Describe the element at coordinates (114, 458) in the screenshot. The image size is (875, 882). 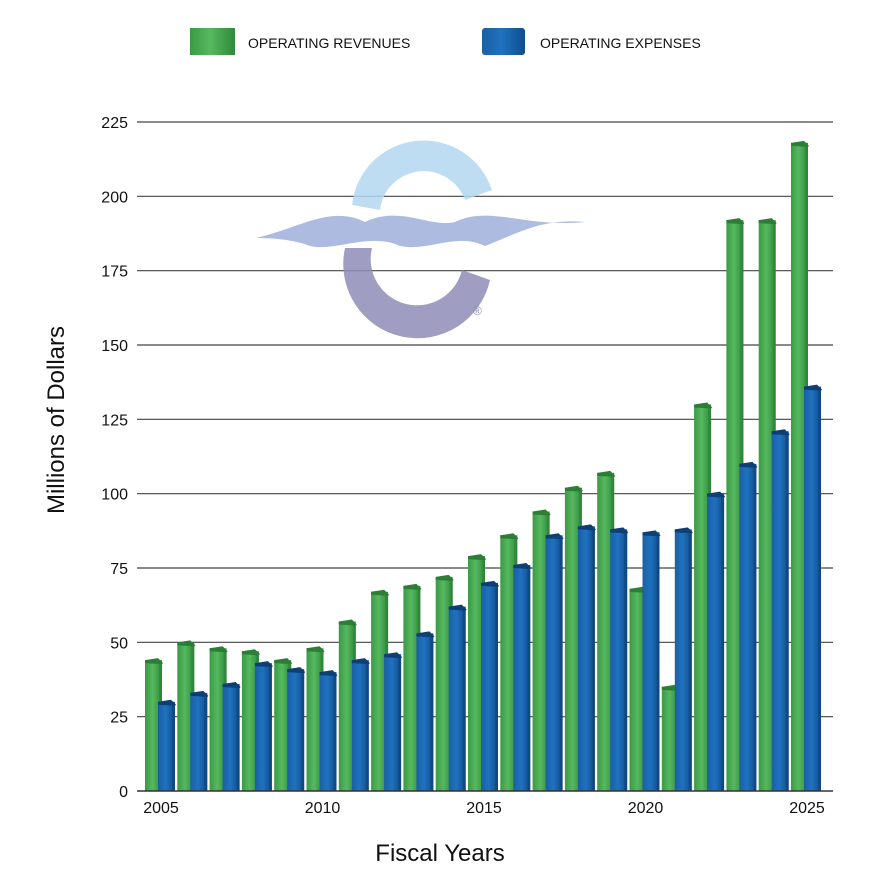
I see `y-axis-ticks: 0 25 50 75 100 125 150 175 200 225` at that location.